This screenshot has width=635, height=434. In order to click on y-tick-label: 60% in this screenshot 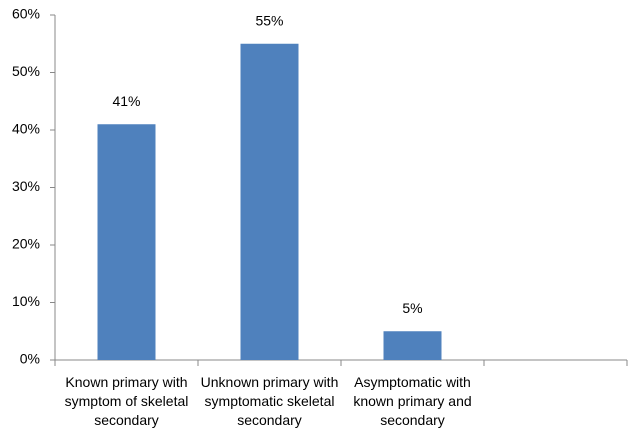, I will do `click(26, 14)`.